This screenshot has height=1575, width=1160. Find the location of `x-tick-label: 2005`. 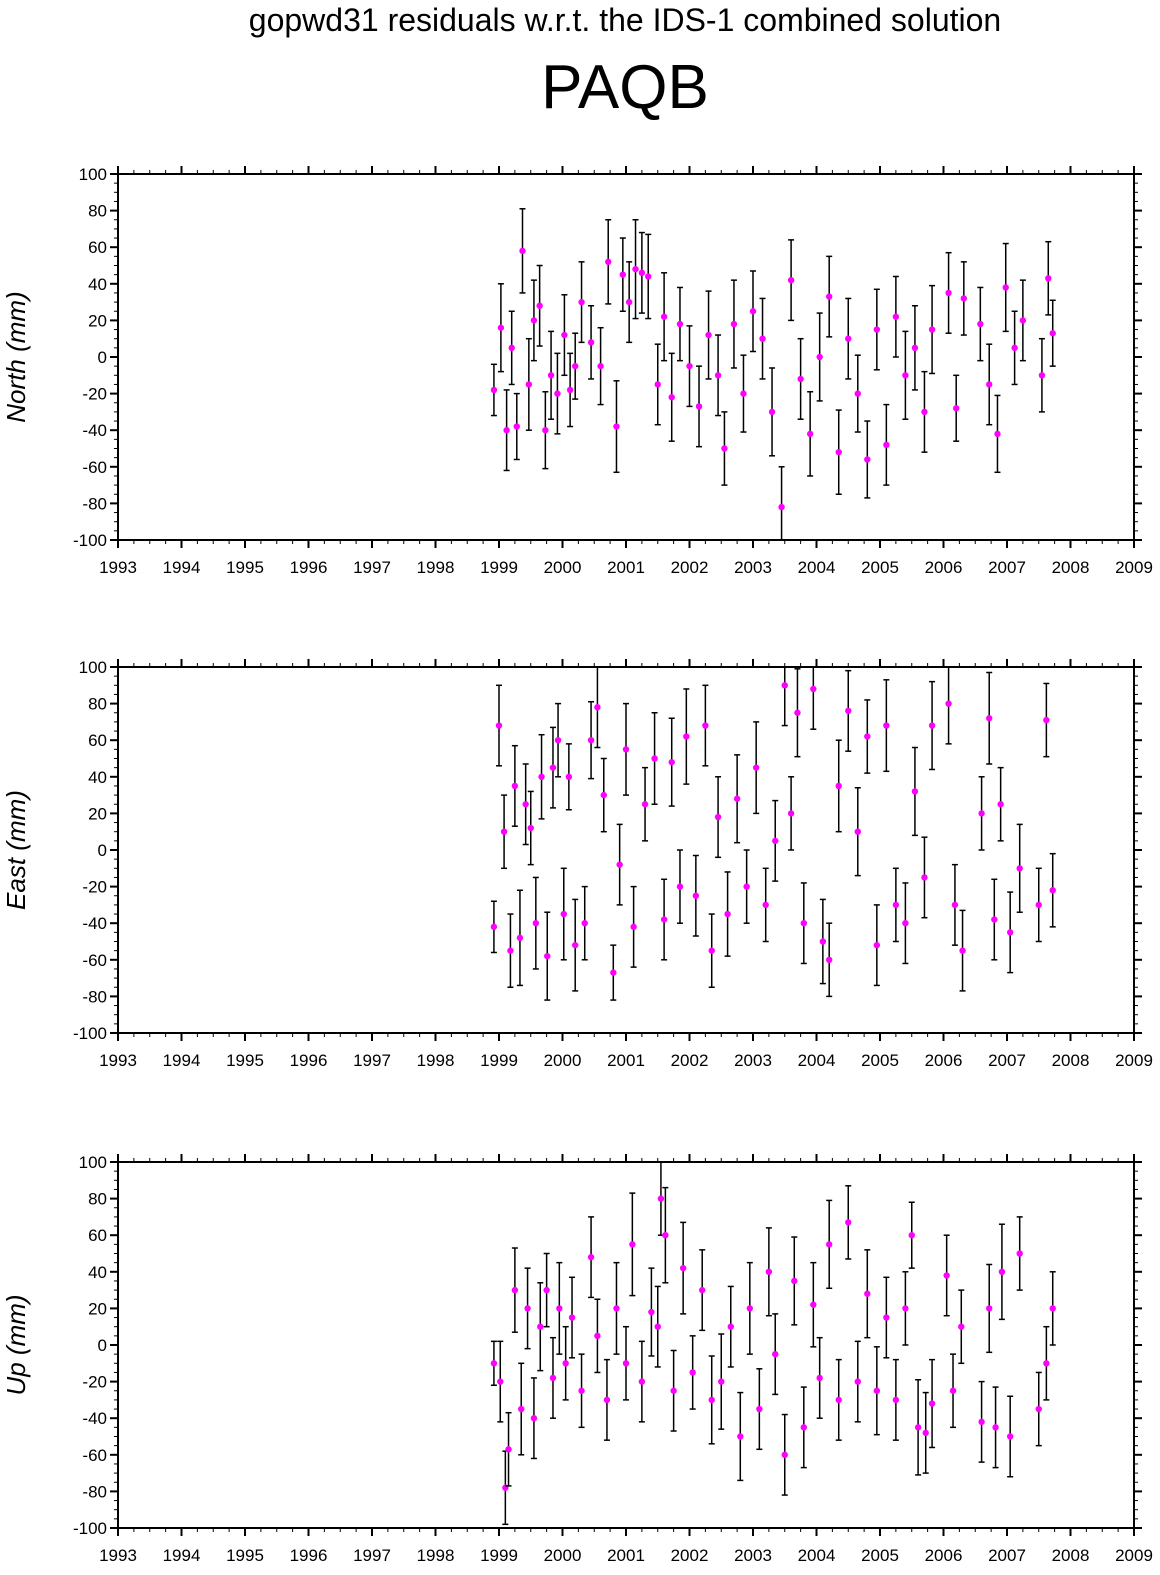

x-tick-label: 2005 is located at coordinates (880, 1555).